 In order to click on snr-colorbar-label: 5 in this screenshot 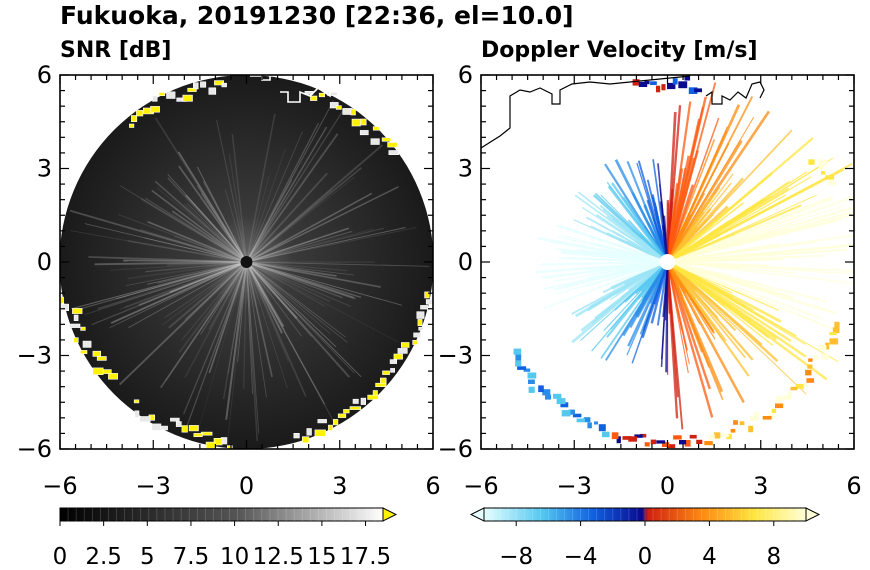, I will do `click(147, 557)`.